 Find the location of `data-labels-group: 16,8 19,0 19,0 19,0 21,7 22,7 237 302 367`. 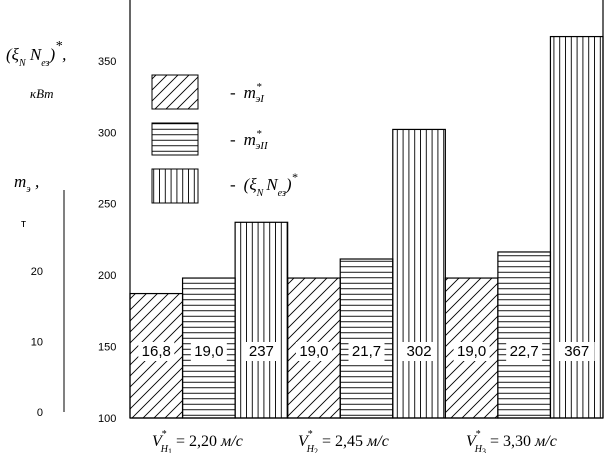

data-labels-group: 16,8 19,0 19,0 19,0 21,7 22,7 237 302 367 is located at coordinates (366, 351).